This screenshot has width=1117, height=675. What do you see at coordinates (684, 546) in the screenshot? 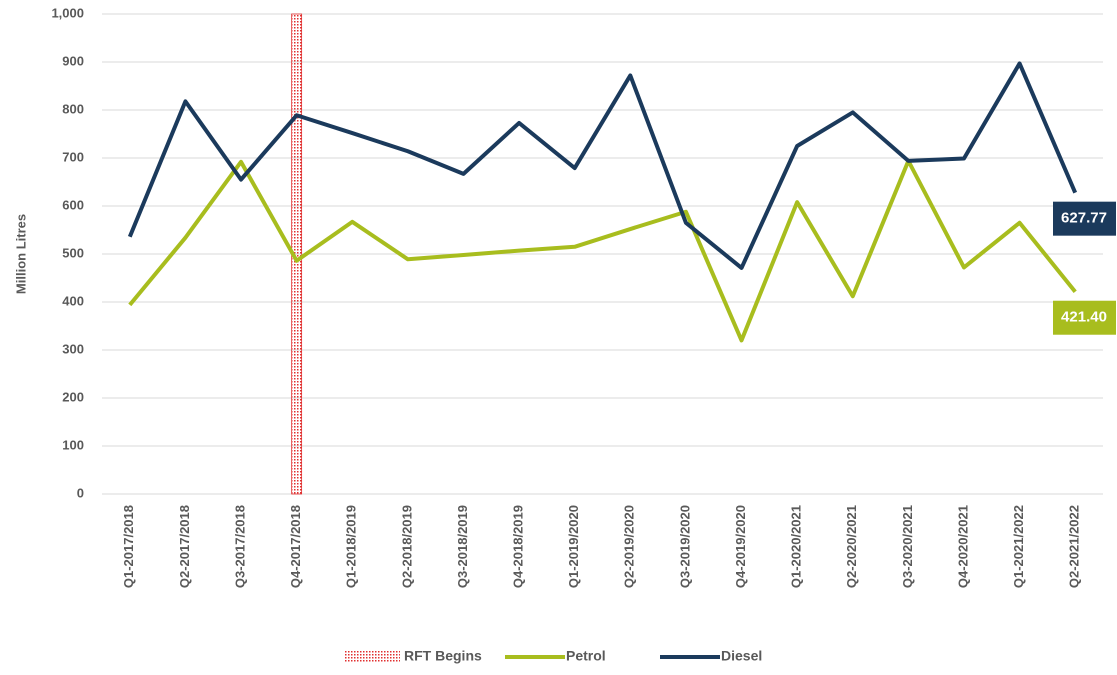
I see `x-tick-label: Q3-2019/2020` at bounding box center [684, 546].